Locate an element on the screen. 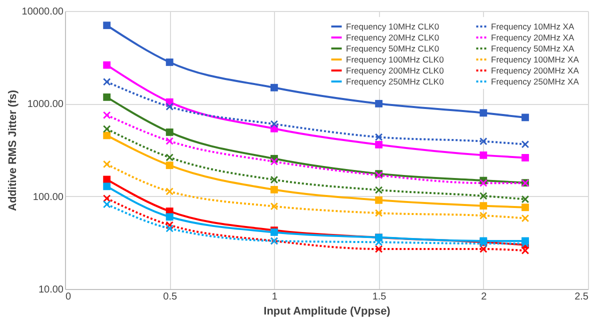 The image size is (600, 320). legend-label: Frequency 10MHz XA is located at coordinates (532, 27).